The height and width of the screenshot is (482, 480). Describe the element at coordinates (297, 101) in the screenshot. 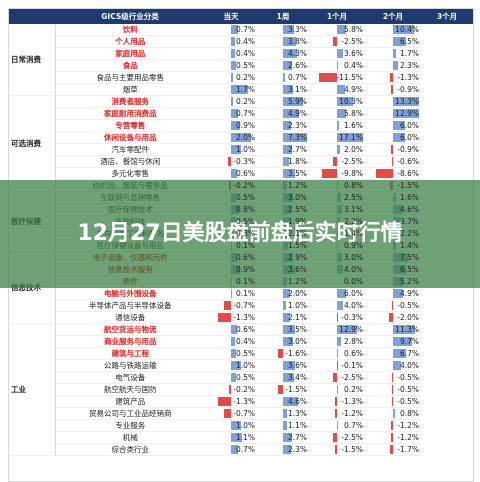

I see `value-text: 5.9%` at that location.